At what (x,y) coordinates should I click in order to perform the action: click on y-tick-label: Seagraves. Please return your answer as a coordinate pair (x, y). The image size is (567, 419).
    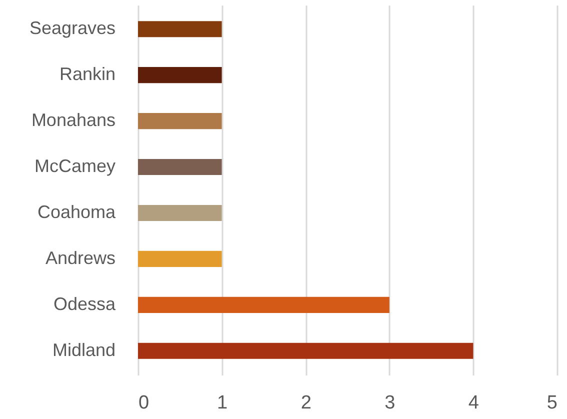
    Looking at the image, I should click on (72, 28).